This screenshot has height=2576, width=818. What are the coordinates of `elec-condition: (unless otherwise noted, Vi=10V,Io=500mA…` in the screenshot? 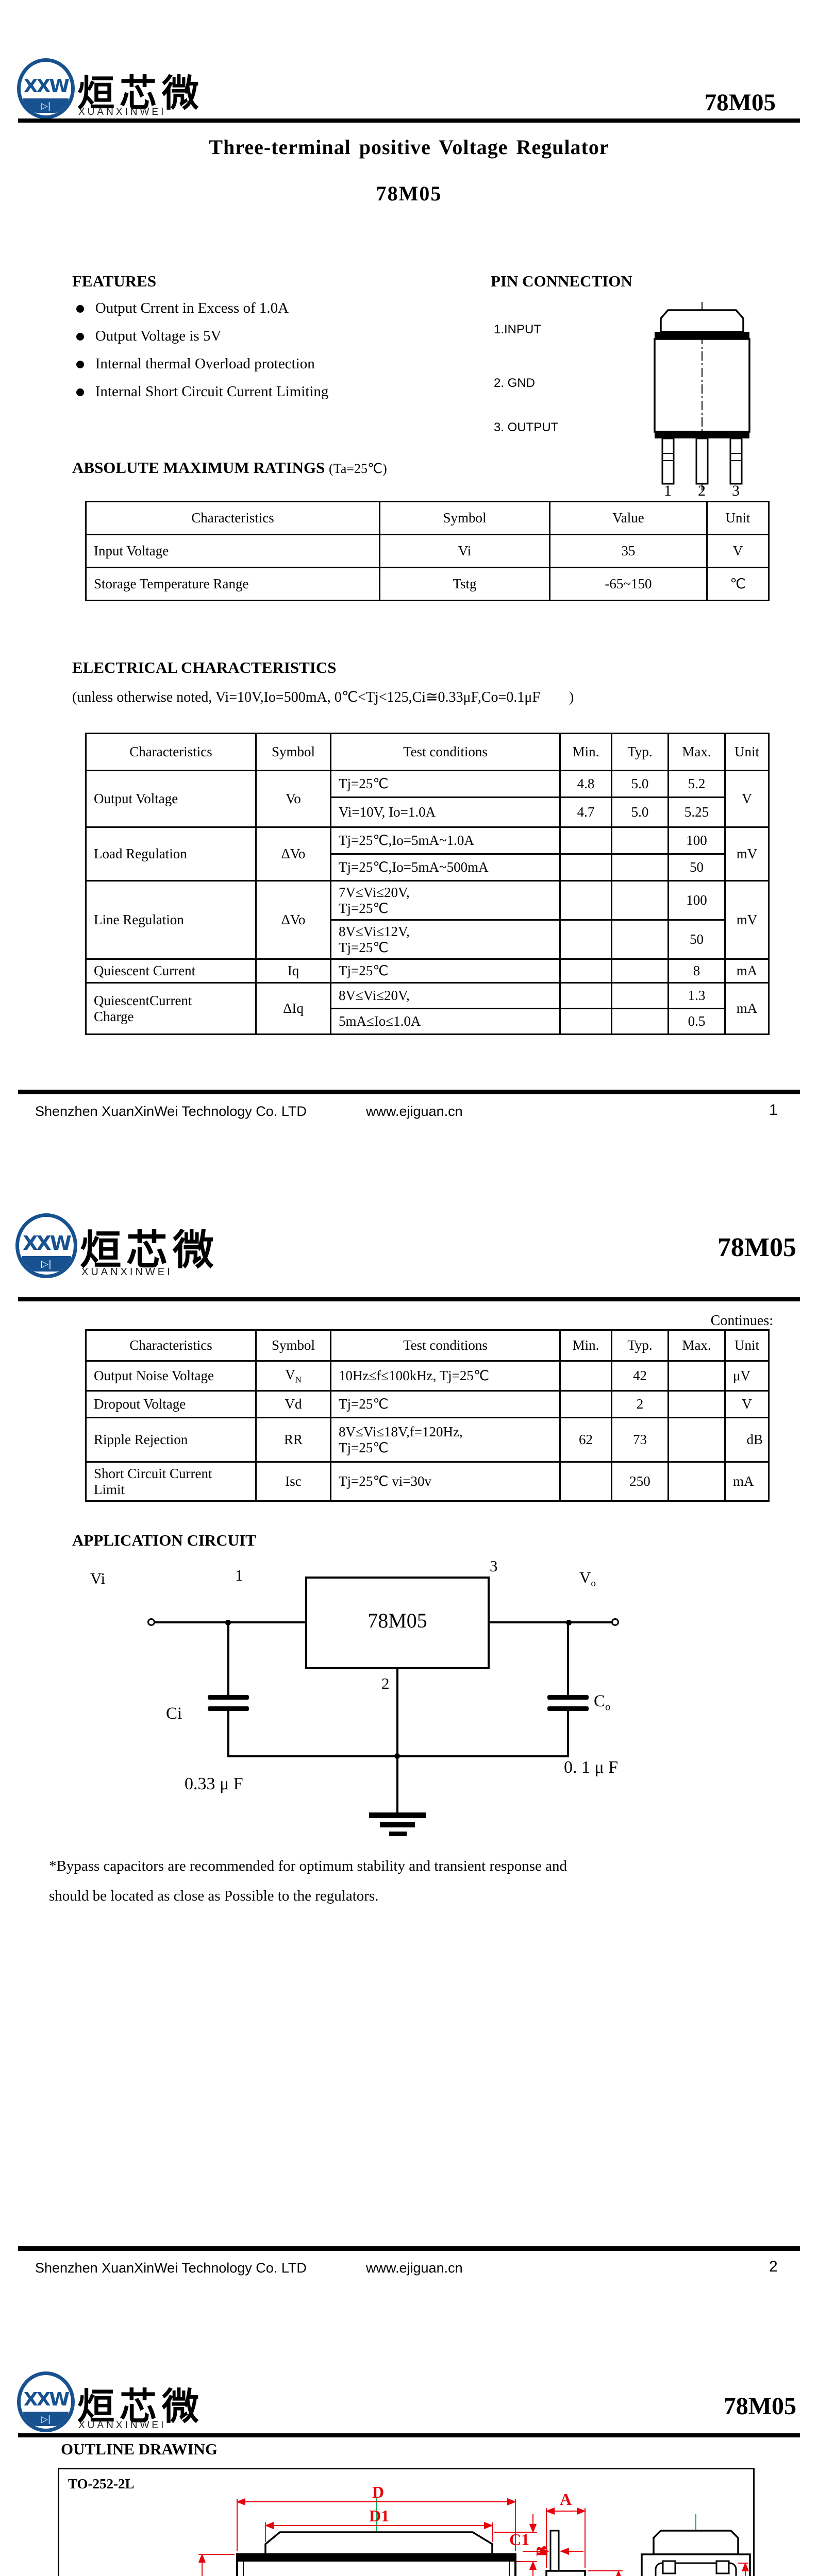 It's located at (323, 697).